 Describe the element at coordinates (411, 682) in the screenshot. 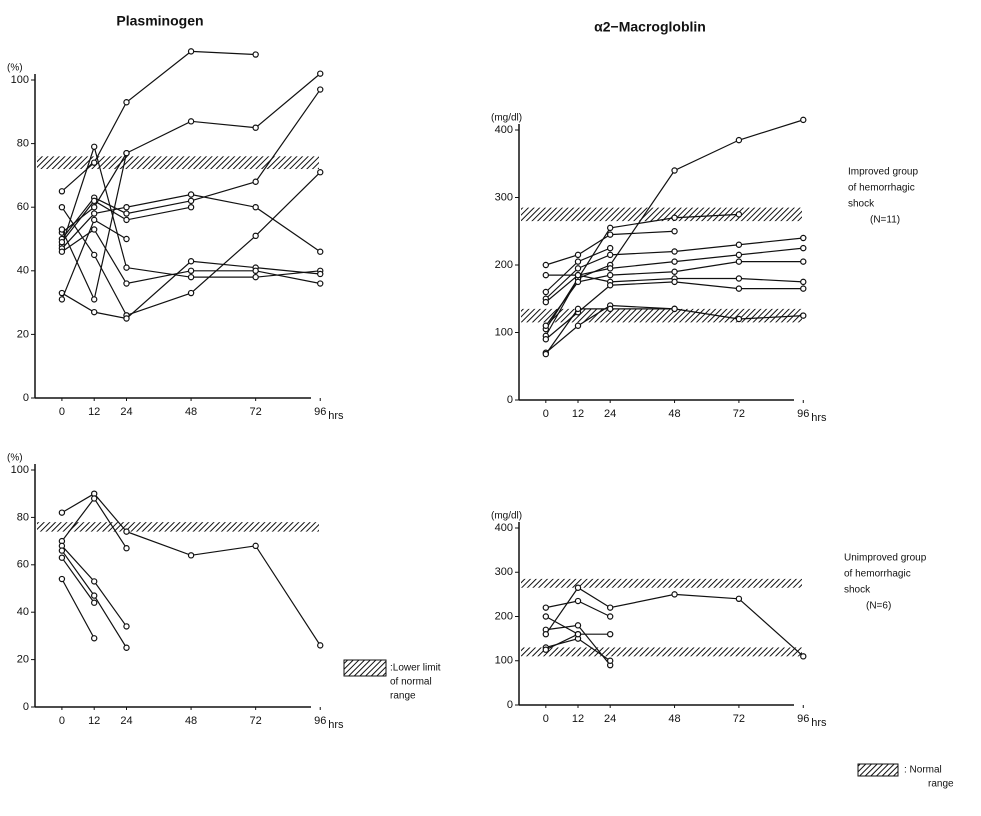

I see `legend-note: of normal` at that location.